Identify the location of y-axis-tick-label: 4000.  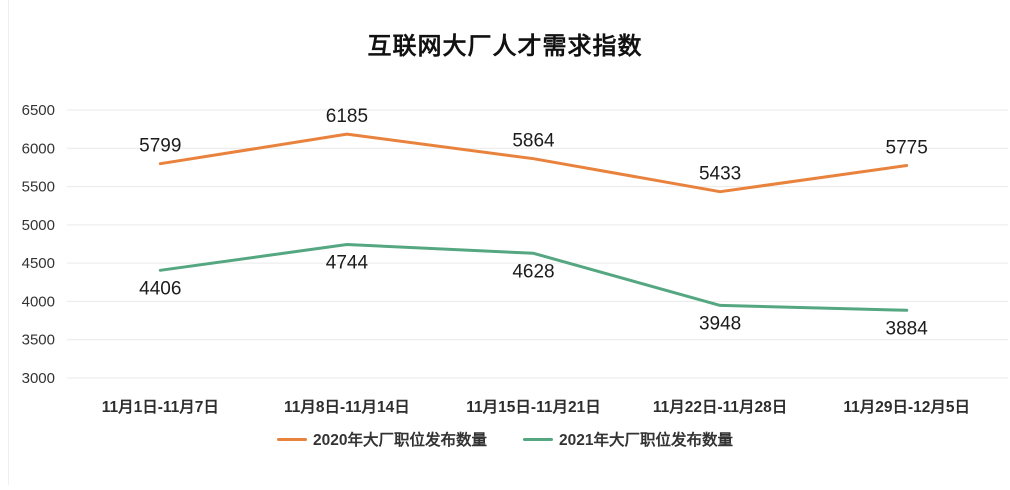
(38, 301).